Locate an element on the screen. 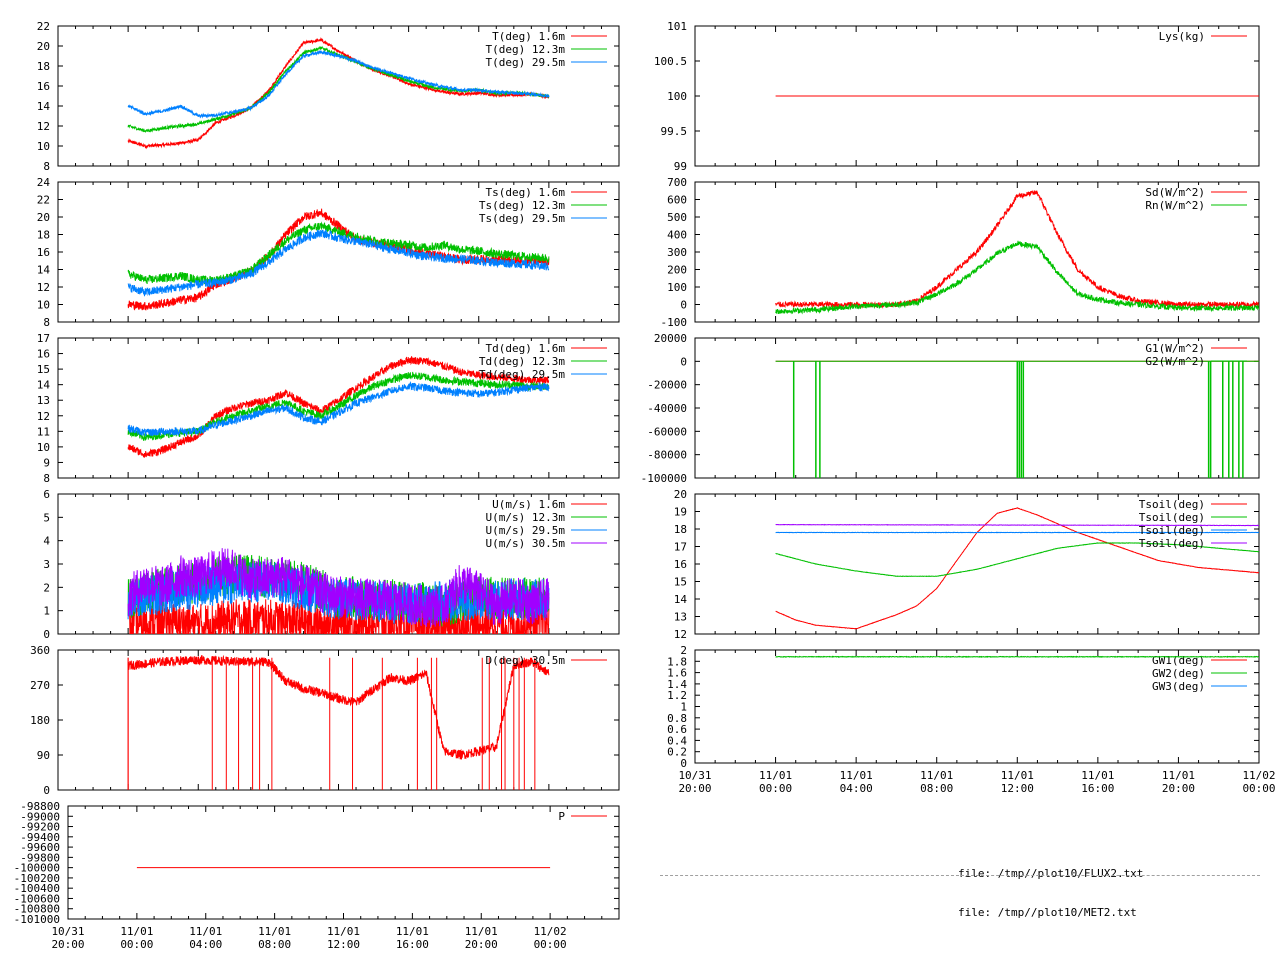 The height and width of the screenshot is (960, 1280). y-tick-label: 5 is located at coordinates (46, 517).